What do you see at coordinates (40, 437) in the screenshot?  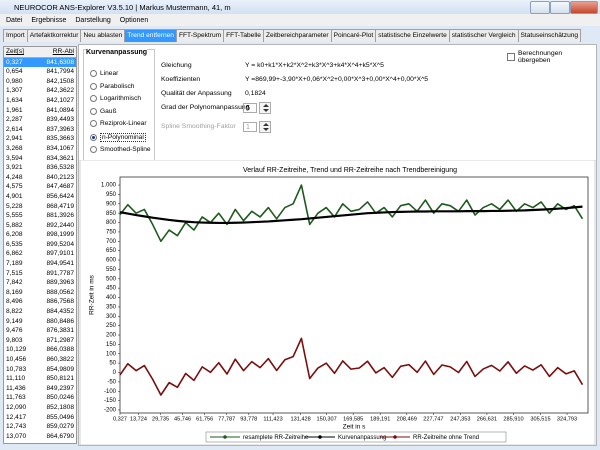 I see `table-row: 13,070 864,6790` at bounding box center [40, 437].